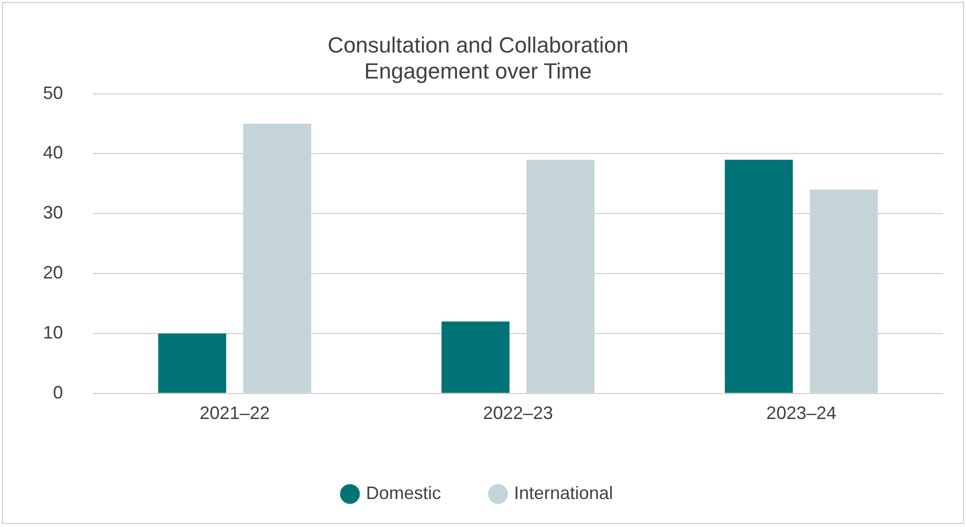 This screenshot has height=527, width=966. I want to click on chart-title: Consultation and Collaboration Engagement over Time, so click(478, 58).